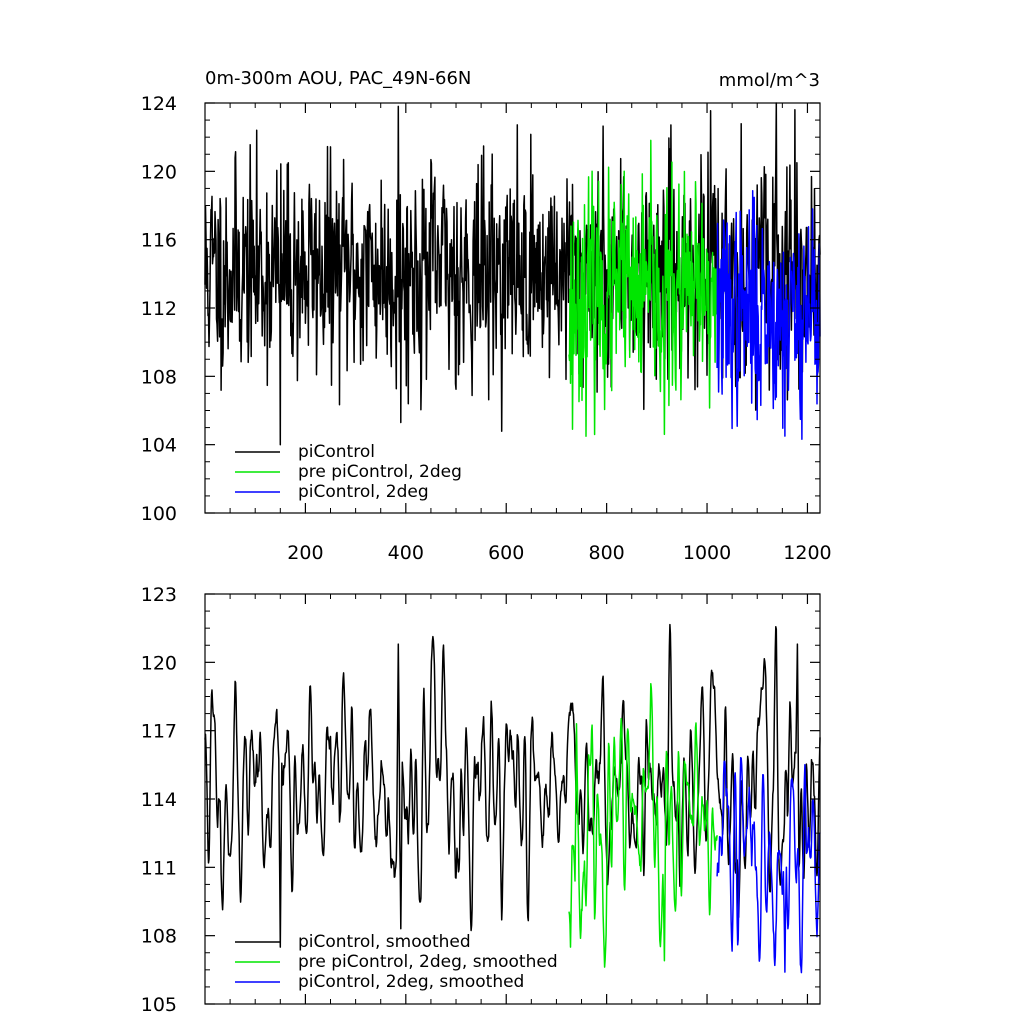  Describe the element at coordinates (159, 800) in the screenshot. I see `y-tick-label: 114` at that location.